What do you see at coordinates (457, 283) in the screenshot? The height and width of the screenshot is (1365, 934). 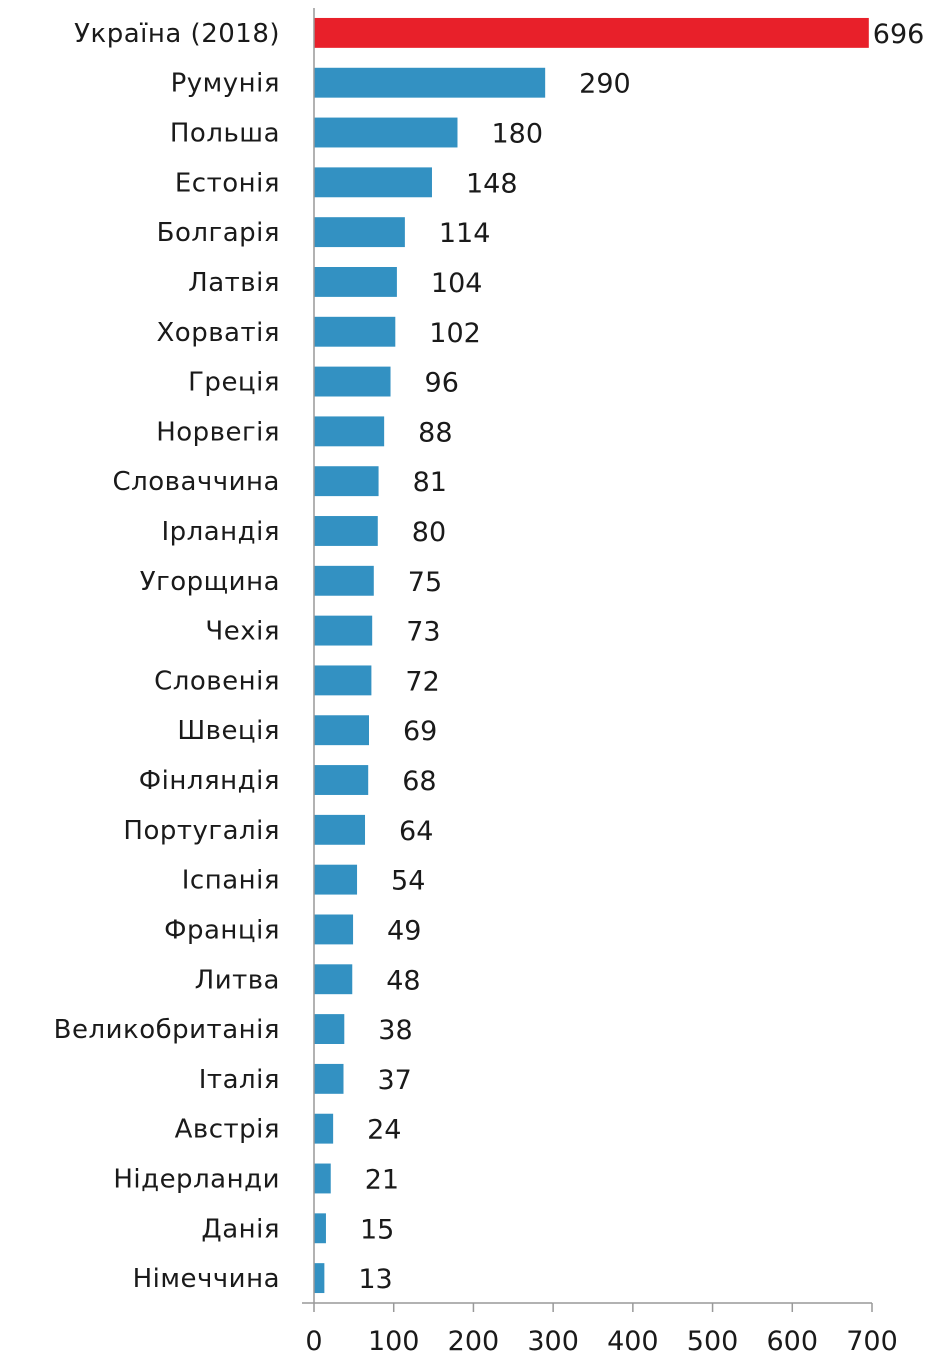 I see `value-label: 104` at bounding box center [457, 283].